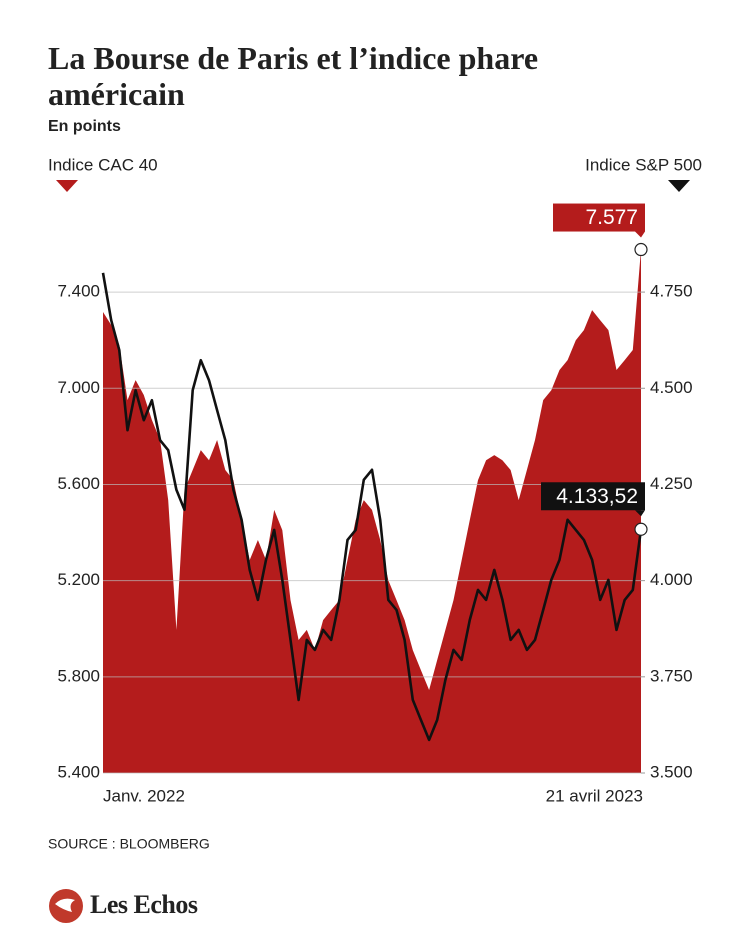 This screenshot has width=750, height=938. Describe the element at coordinates (597, 496) in the screenshot. I see `data-label: 4.133,52` at that location.